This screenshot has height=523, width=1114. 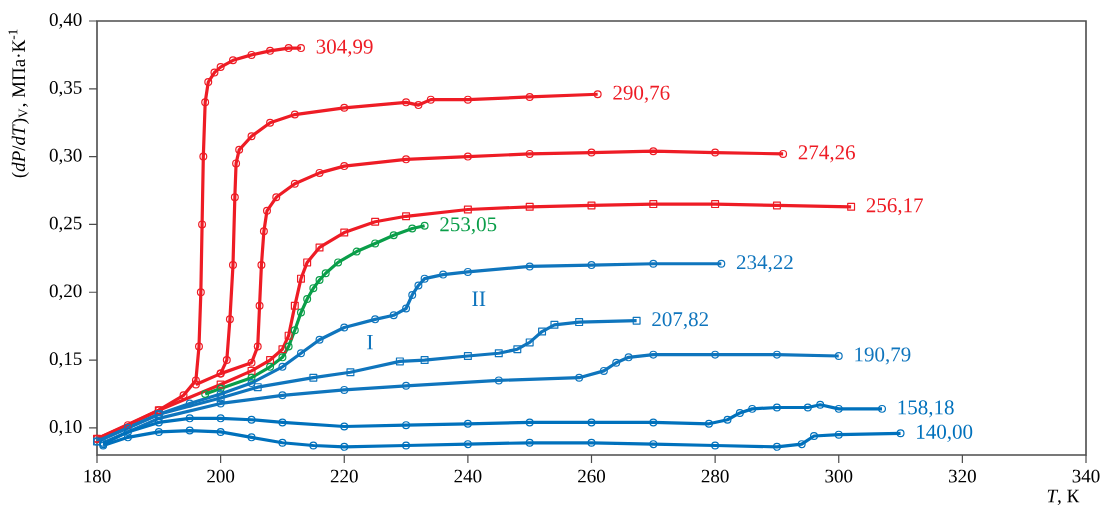 What do you see at coordinates (962, 476) in the screenshot?
I see `x-tick-label: 320` at bounding box center [962, 476].